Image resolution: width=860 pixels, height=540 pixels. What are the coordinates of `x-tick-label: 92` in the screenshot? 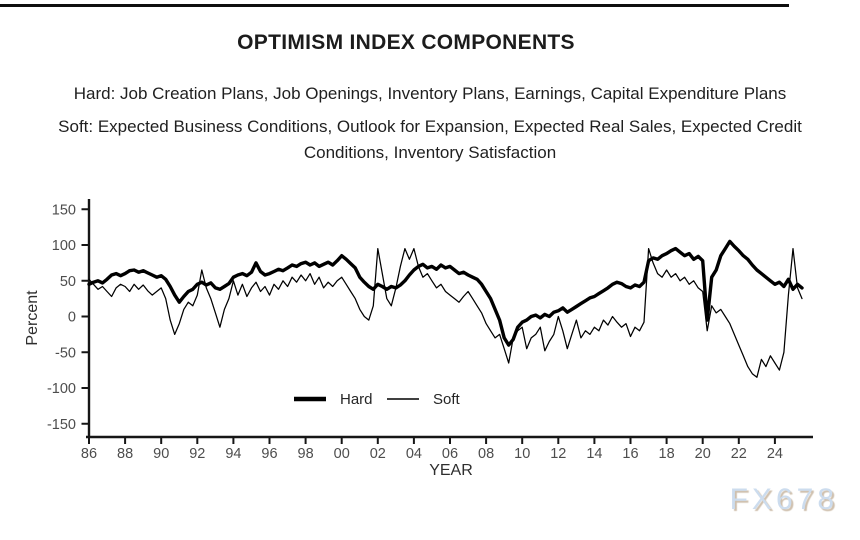 It's located at (197, 454).